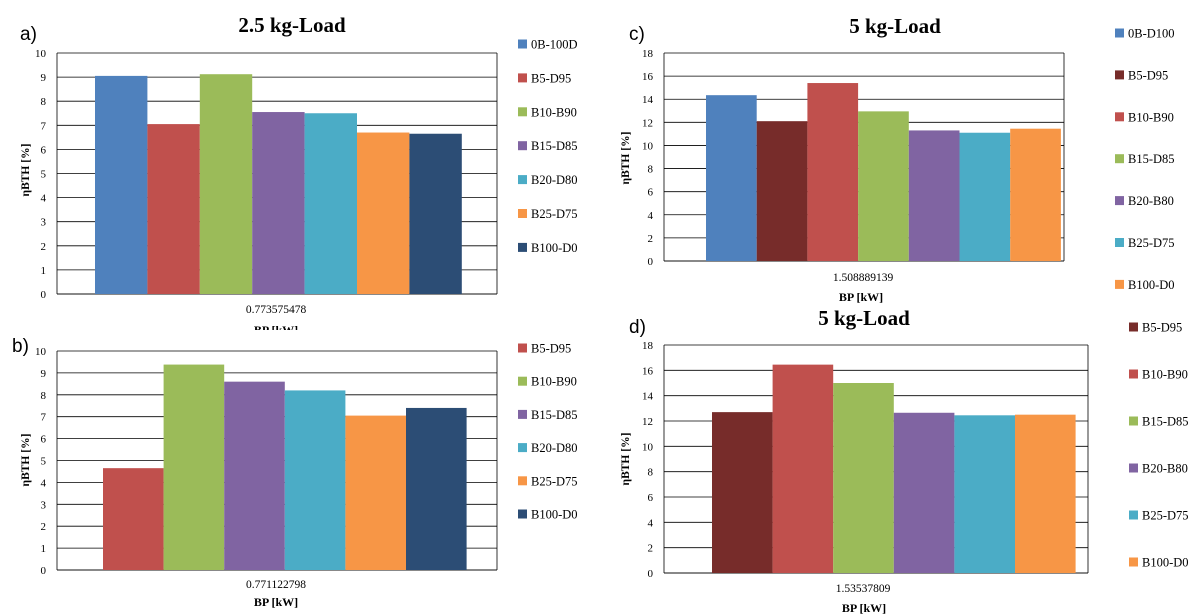  Describe the element at coordinates (44, 102) in the screenshot. I see `y-tick-label: 8` at that location.